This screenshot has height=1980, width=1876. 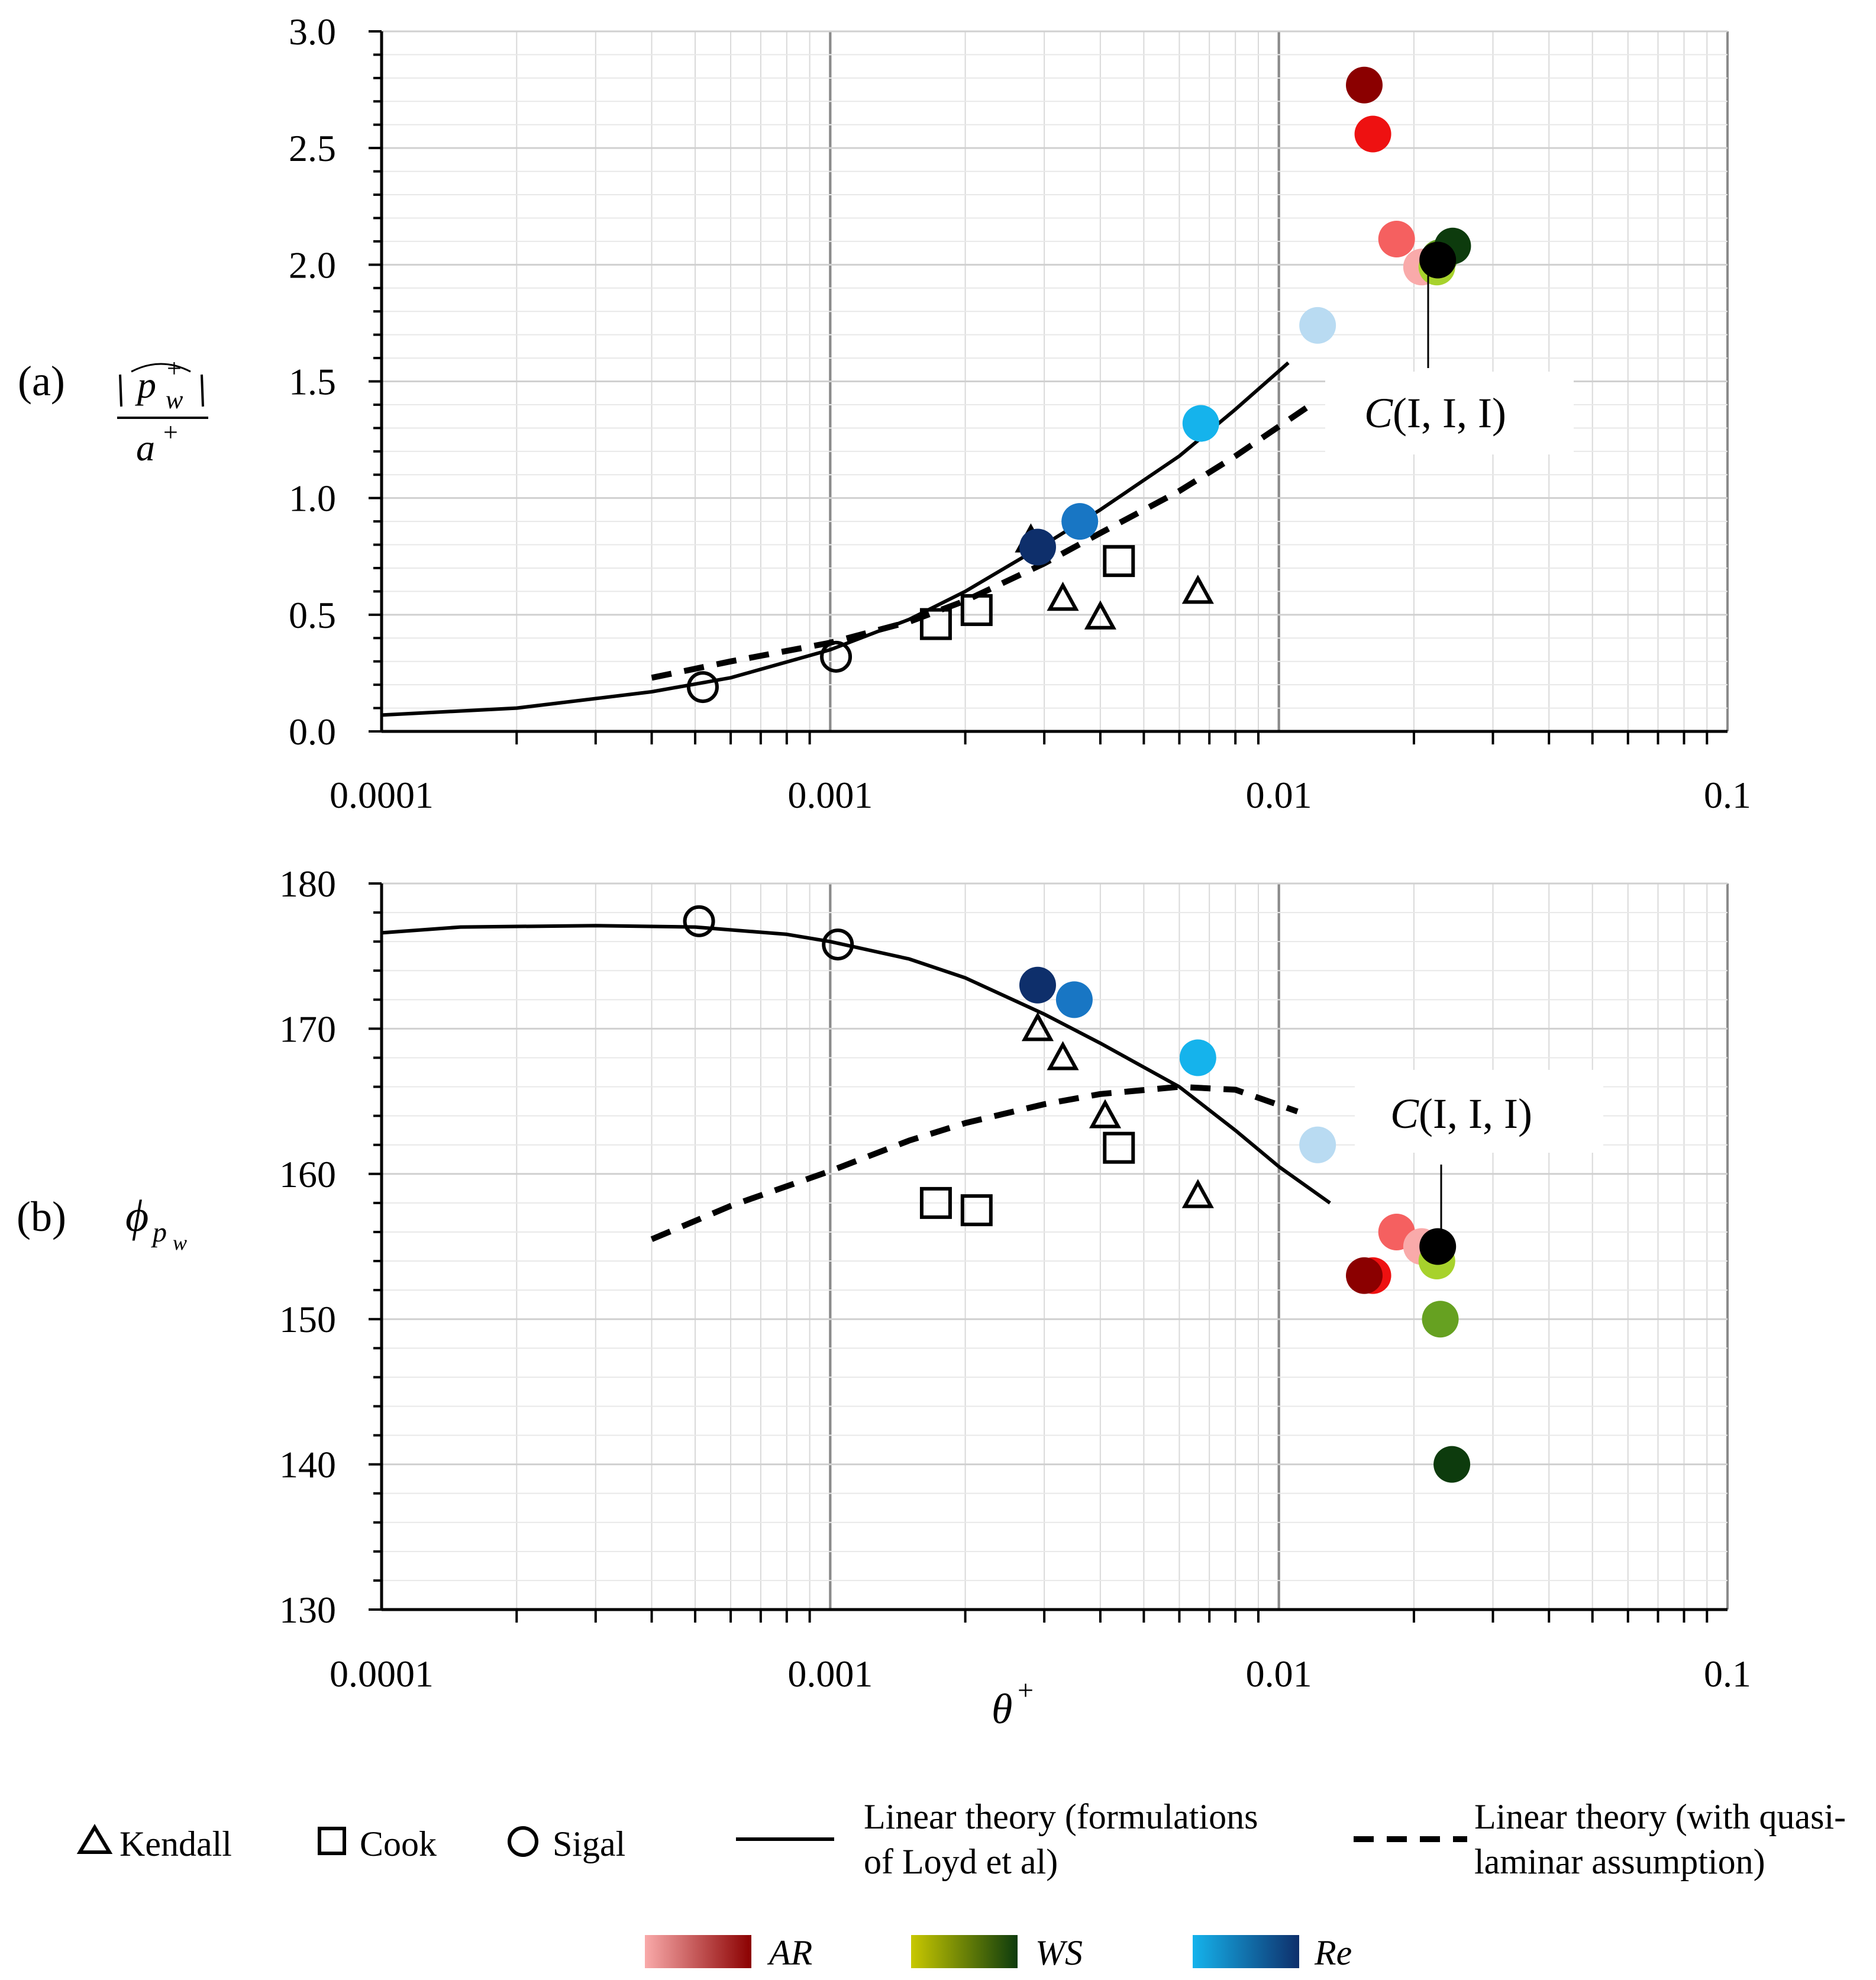 I want to click on panel-b-ylabel-subsub: w, so click(x=180, y=1243).